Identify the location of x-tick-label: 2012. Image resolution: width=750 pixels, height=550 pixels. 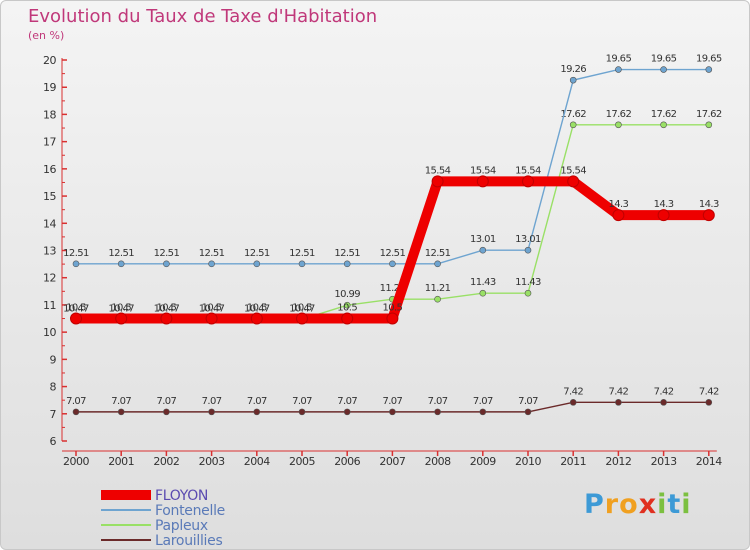
(618, 461).